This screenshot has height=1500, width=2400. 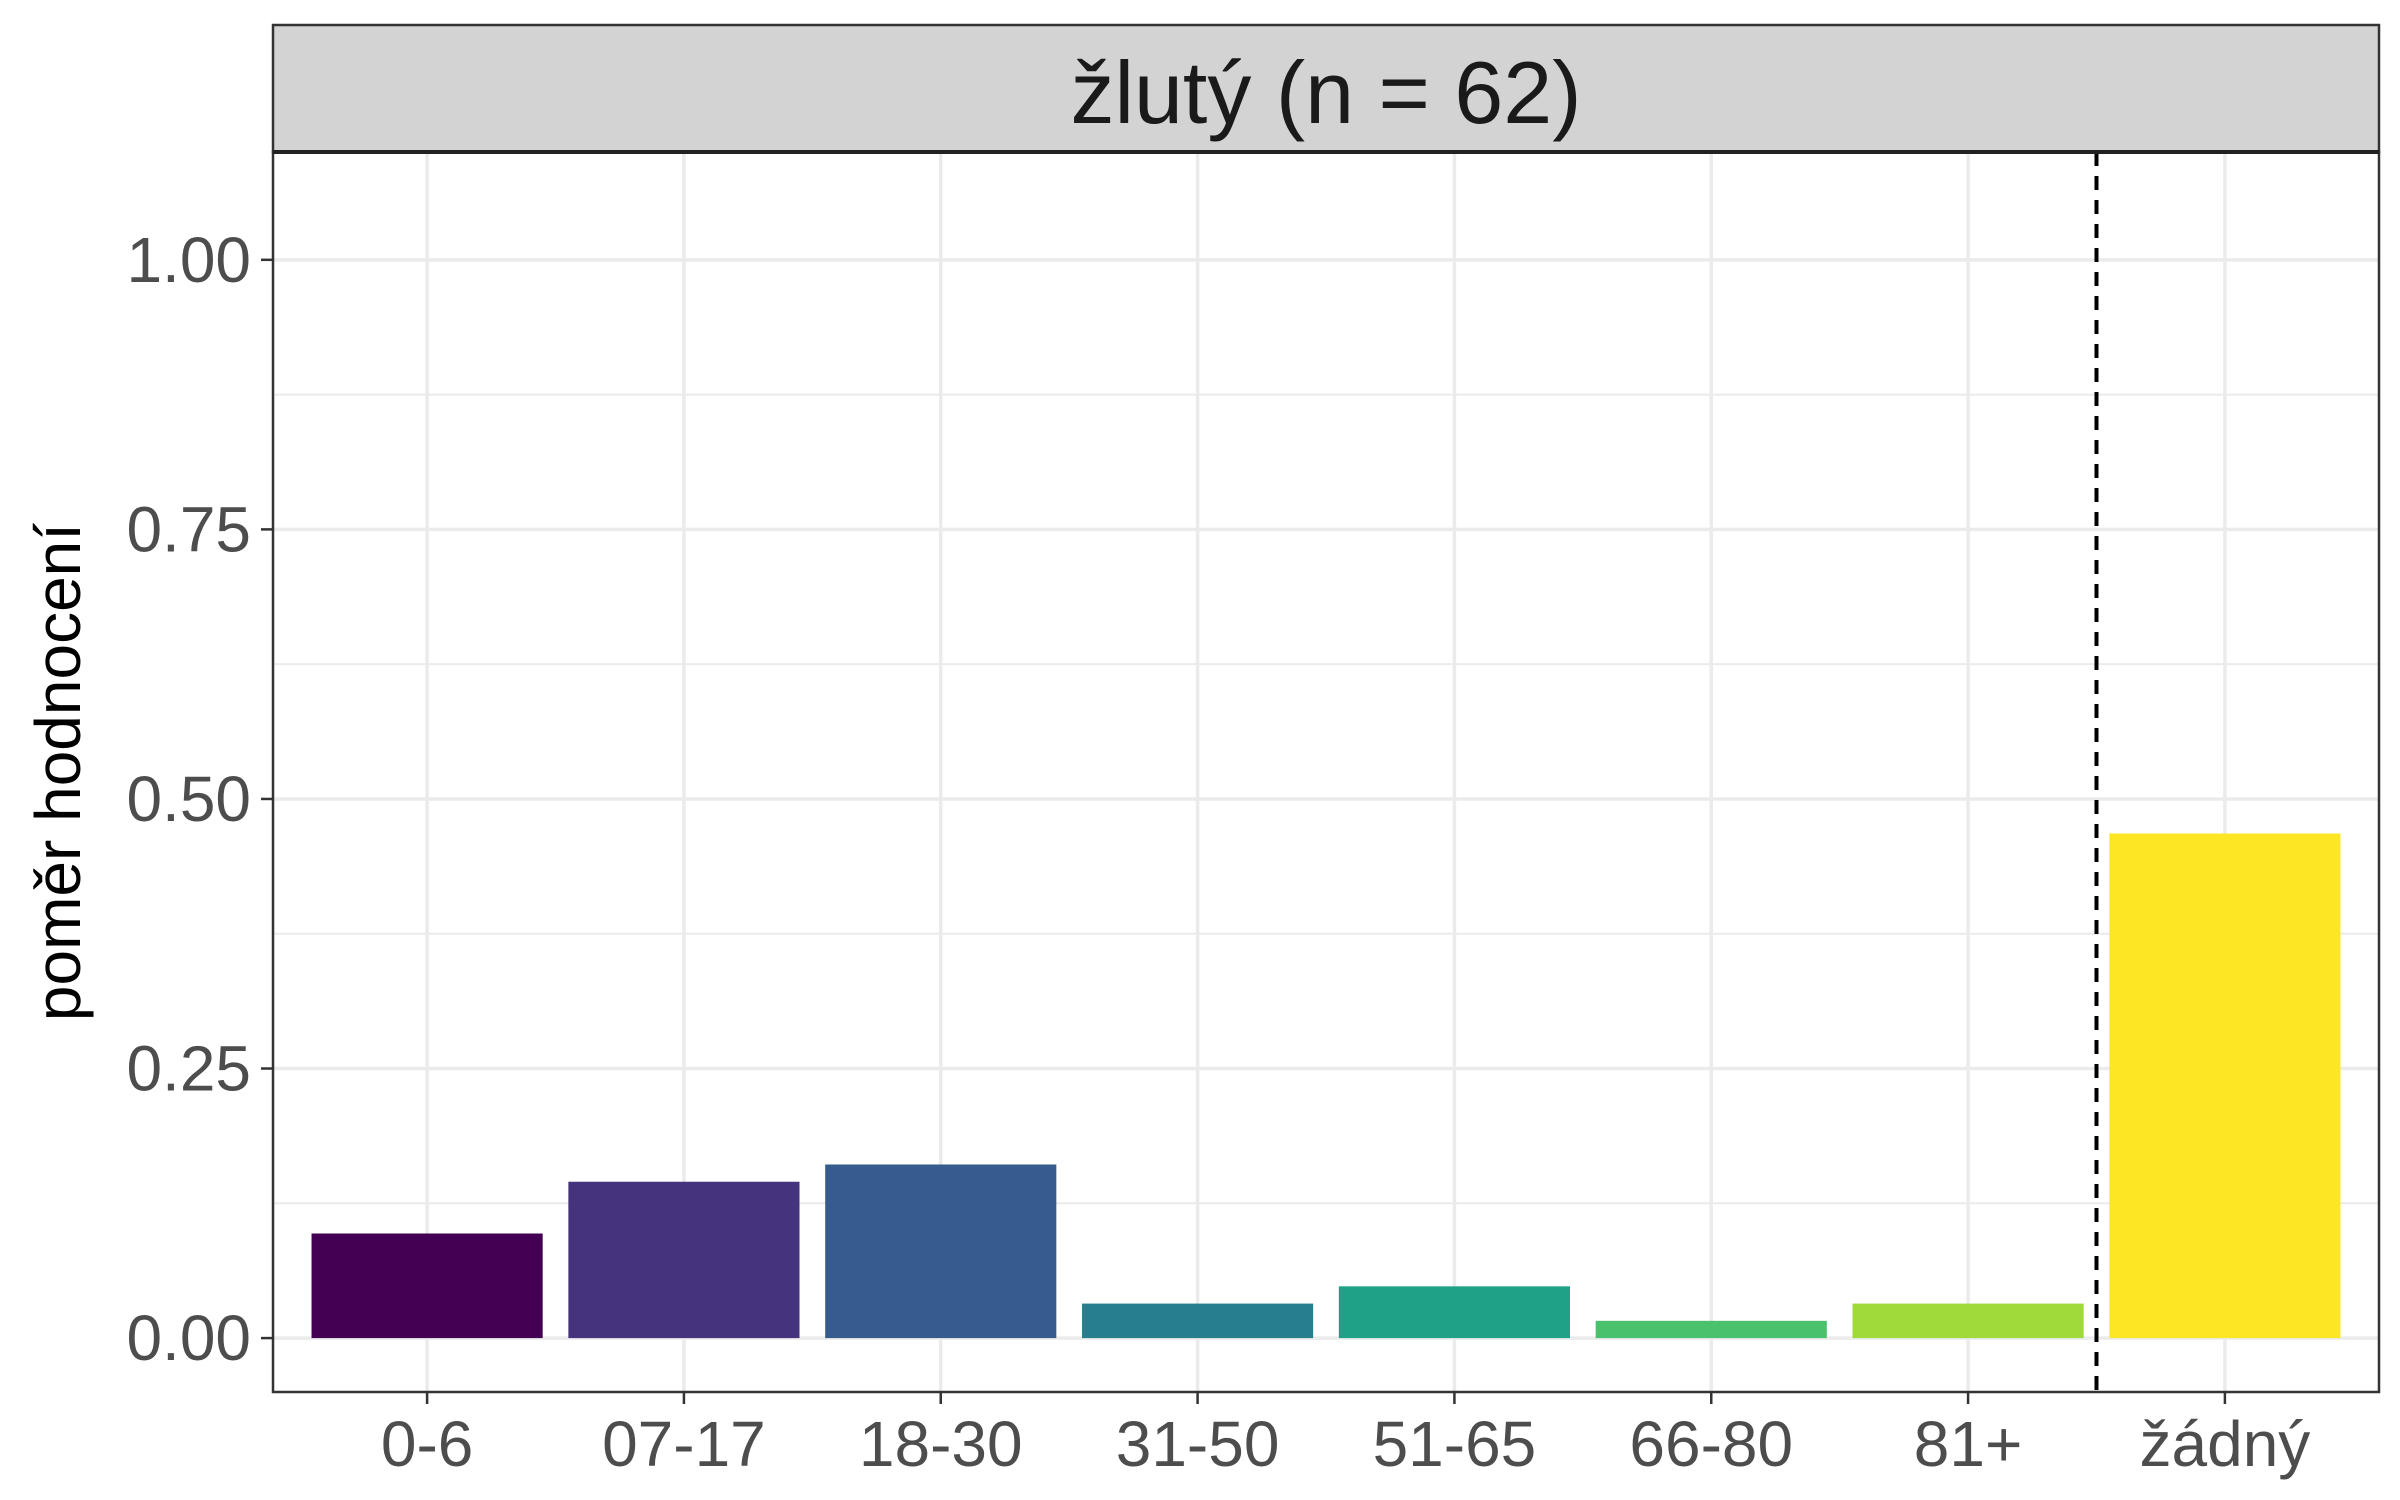 What do you see at coordinates (188, 260) in the screenshot?
I see `y-tick-label: 1.00` at bounding box center [188, 260].